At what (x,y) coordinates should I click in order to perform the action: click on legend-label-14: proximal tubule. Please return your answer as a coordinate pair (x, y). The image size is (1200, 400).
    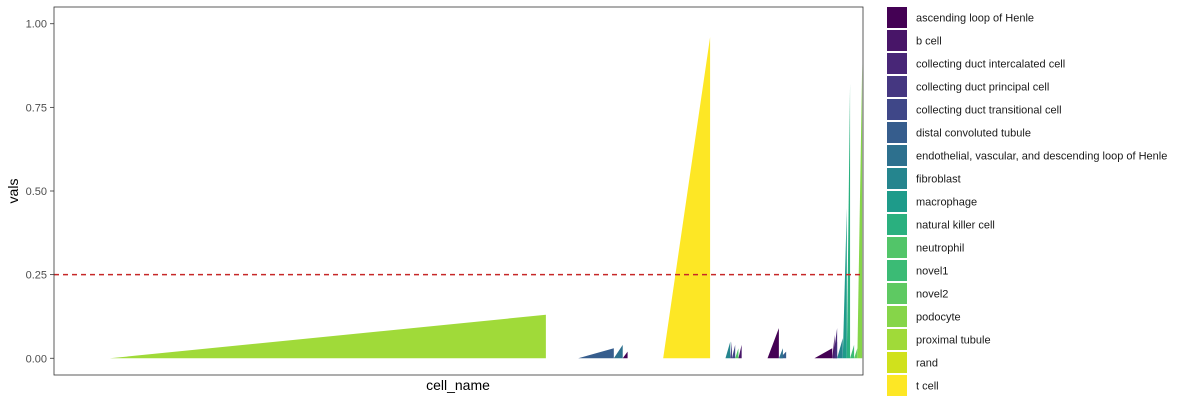
    Looking at the image, I should click on (953, 341).